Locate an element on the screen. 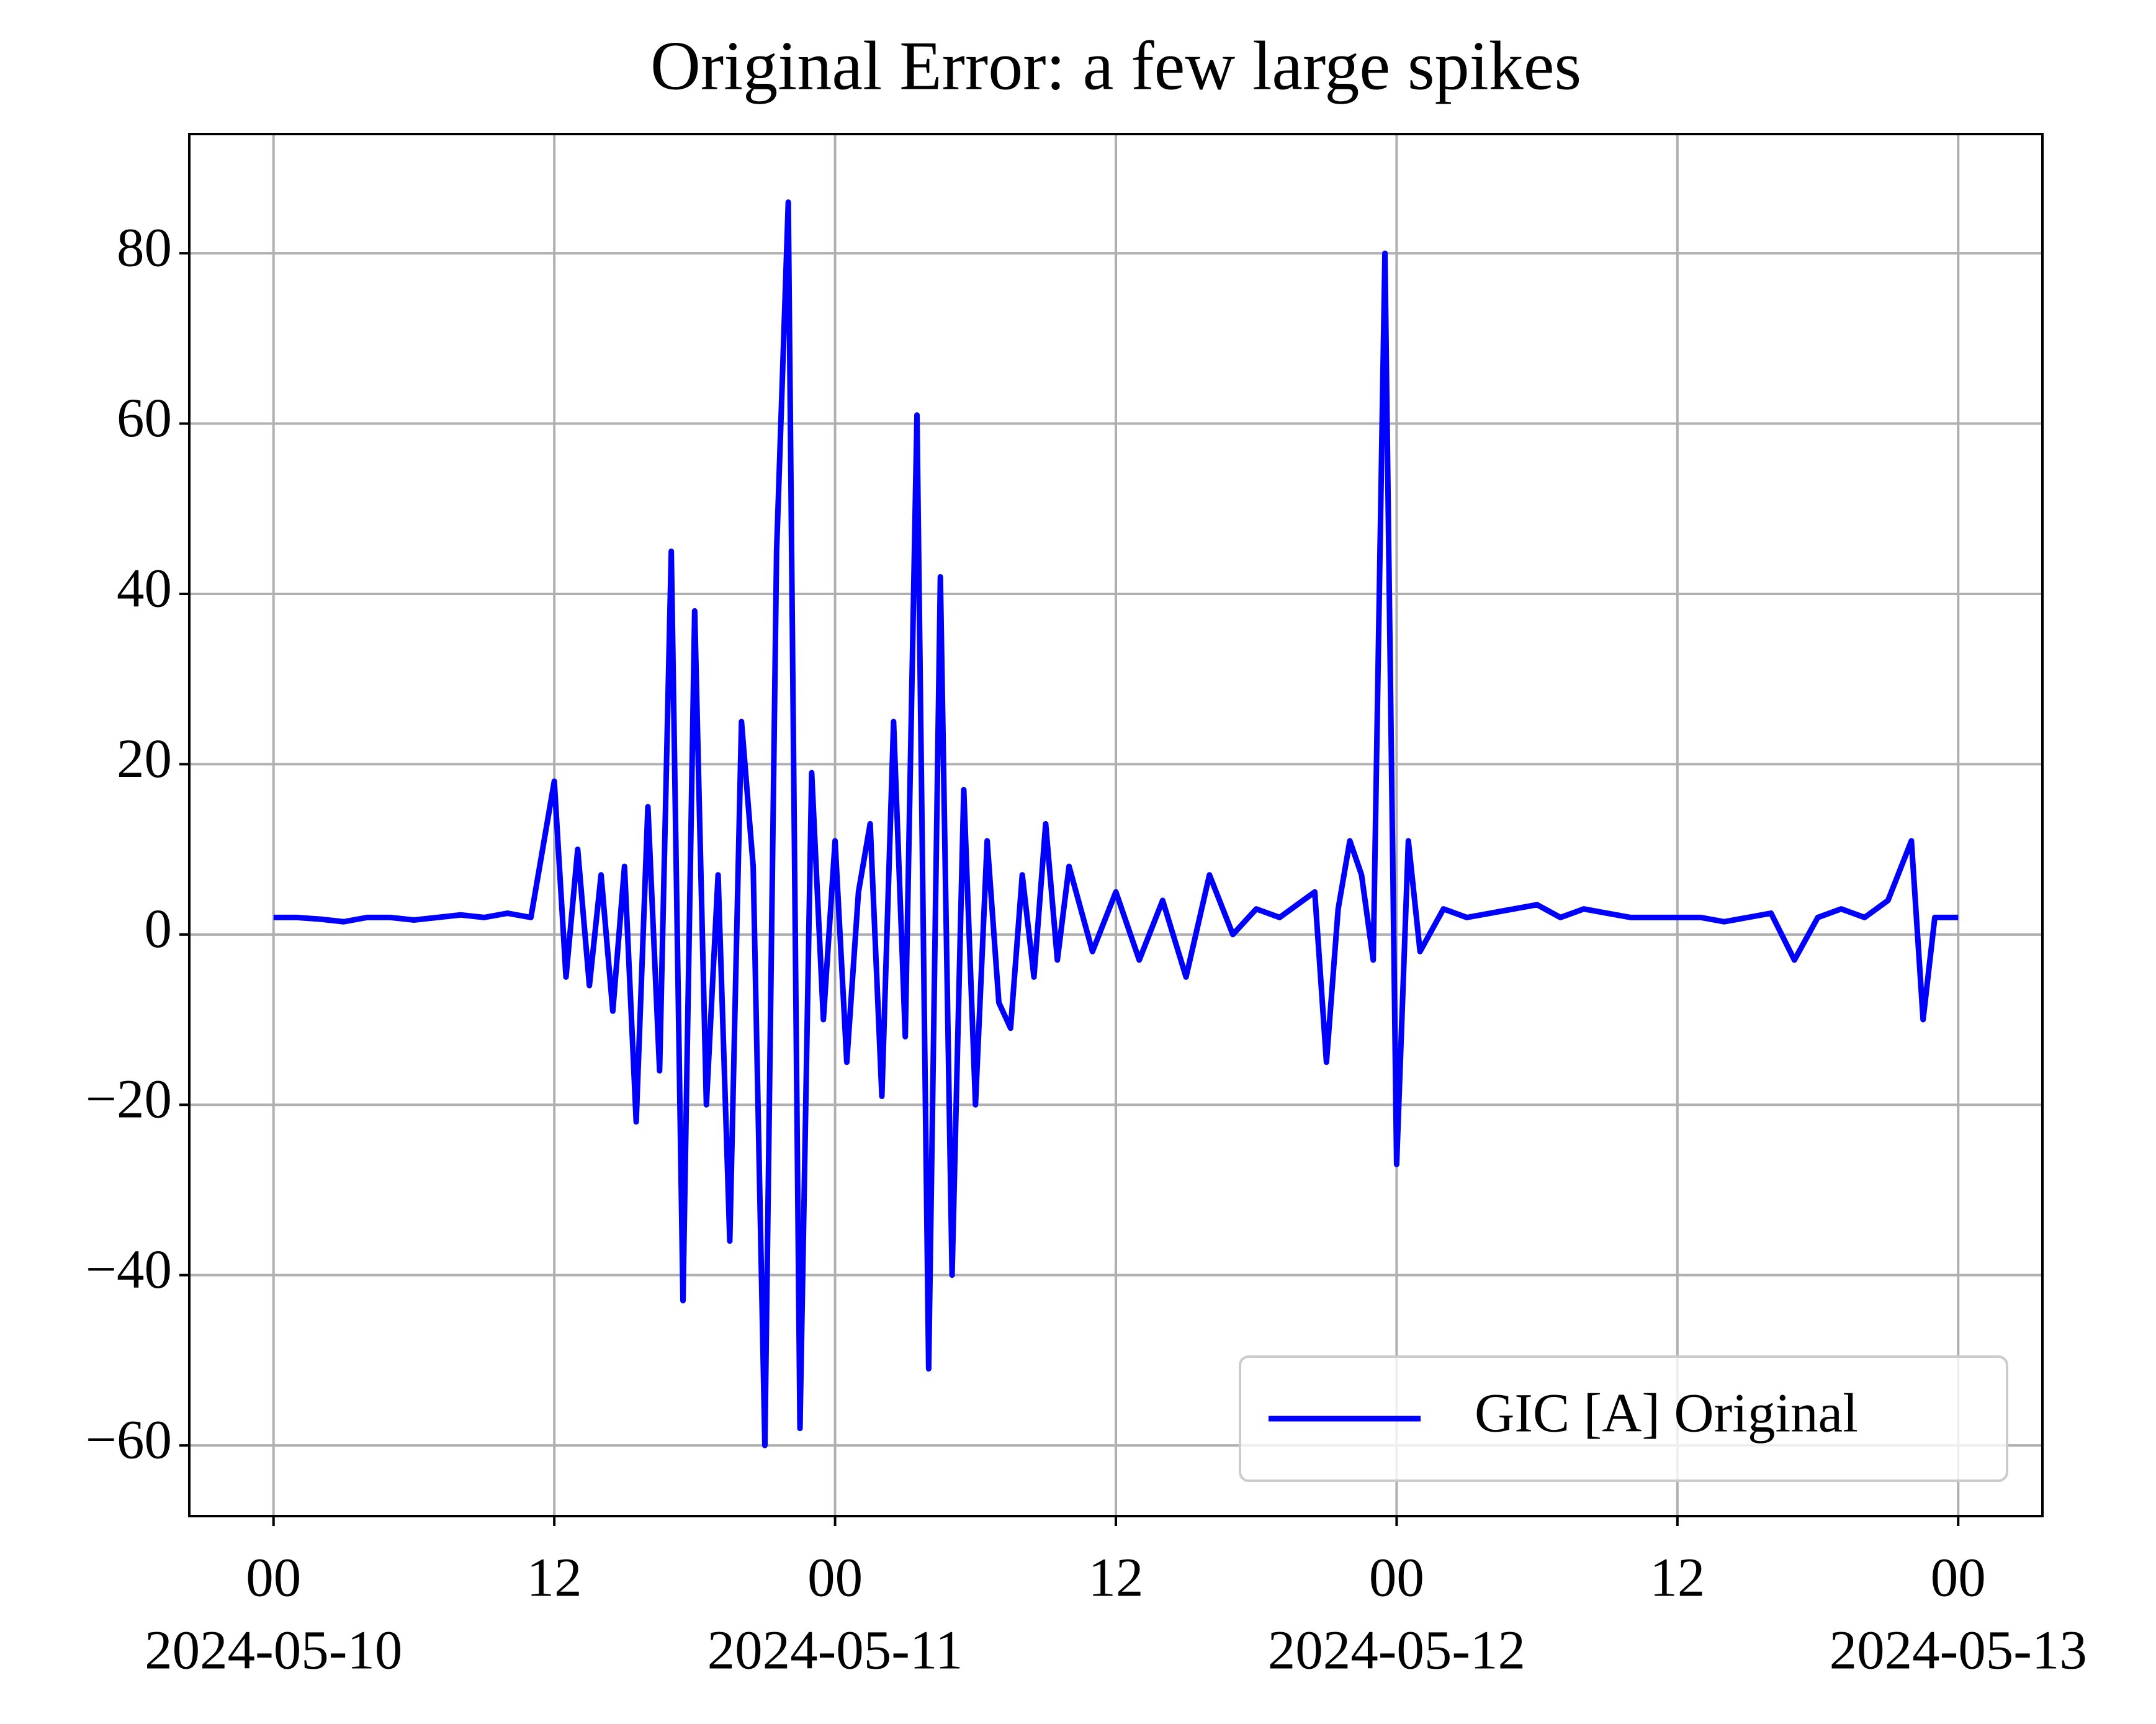 The image size is (2156, 1724). legend-label: GIC [A] Original is located at coordinates (1667, 1413).